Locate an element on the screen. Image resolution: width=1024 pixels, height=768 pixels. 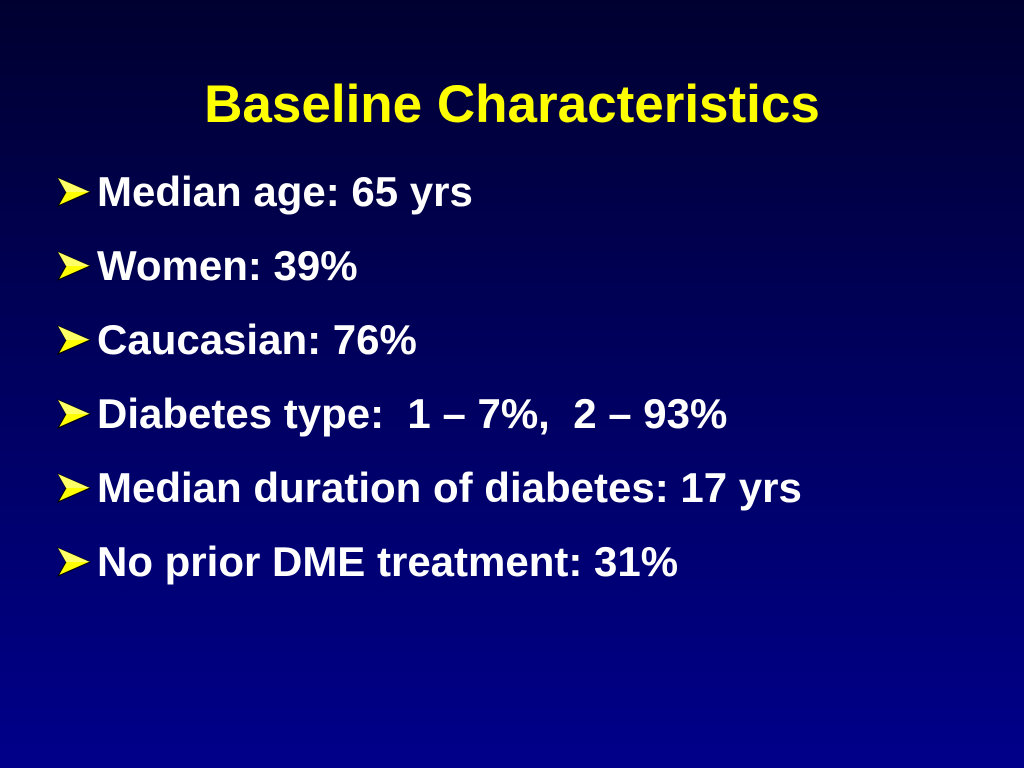
slide-title: Baseline Characteristics is located at coordinates (512, 104).